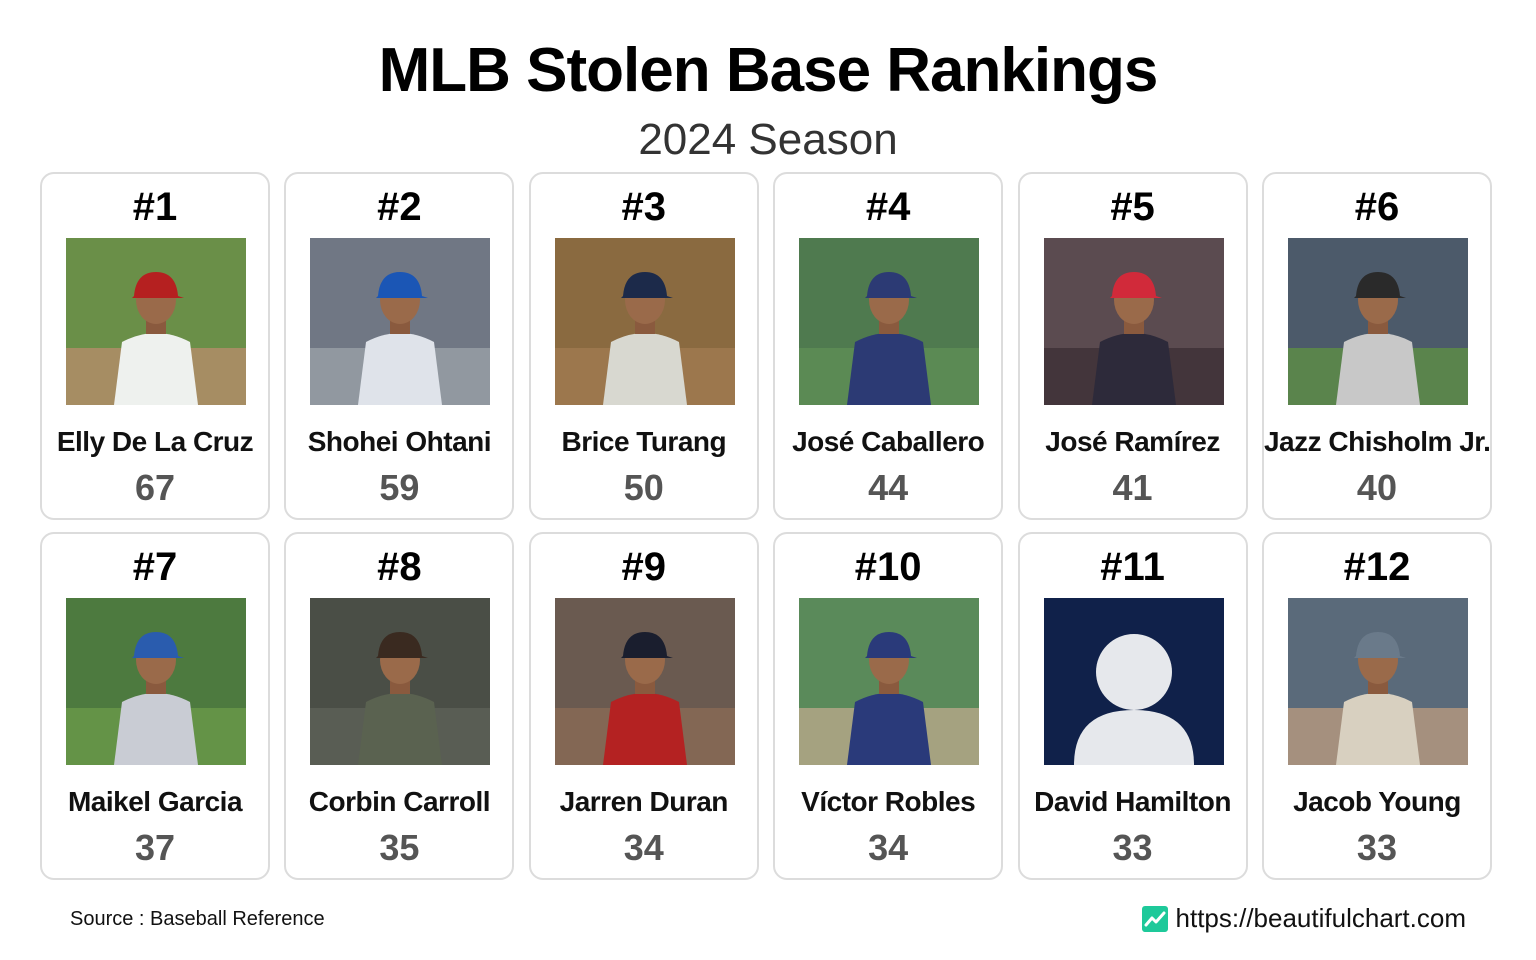 The height and width of the screenshot is (960, 1536). What do you see at coordinates (155, 567) in the screenshot?
I see `rank-label: #7` at bounding box center [155, 567].